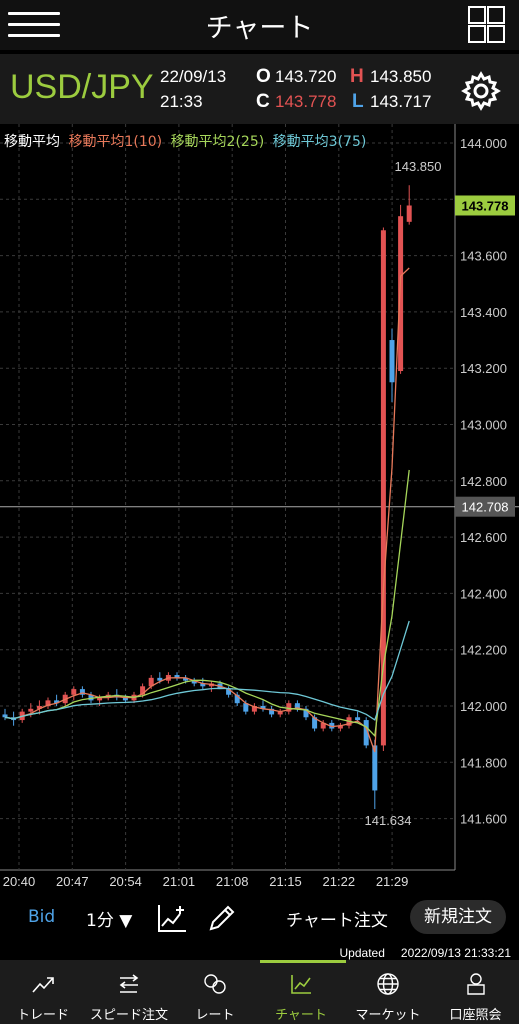  I want to click on tab-label: マーケット, so click(388, 1015).